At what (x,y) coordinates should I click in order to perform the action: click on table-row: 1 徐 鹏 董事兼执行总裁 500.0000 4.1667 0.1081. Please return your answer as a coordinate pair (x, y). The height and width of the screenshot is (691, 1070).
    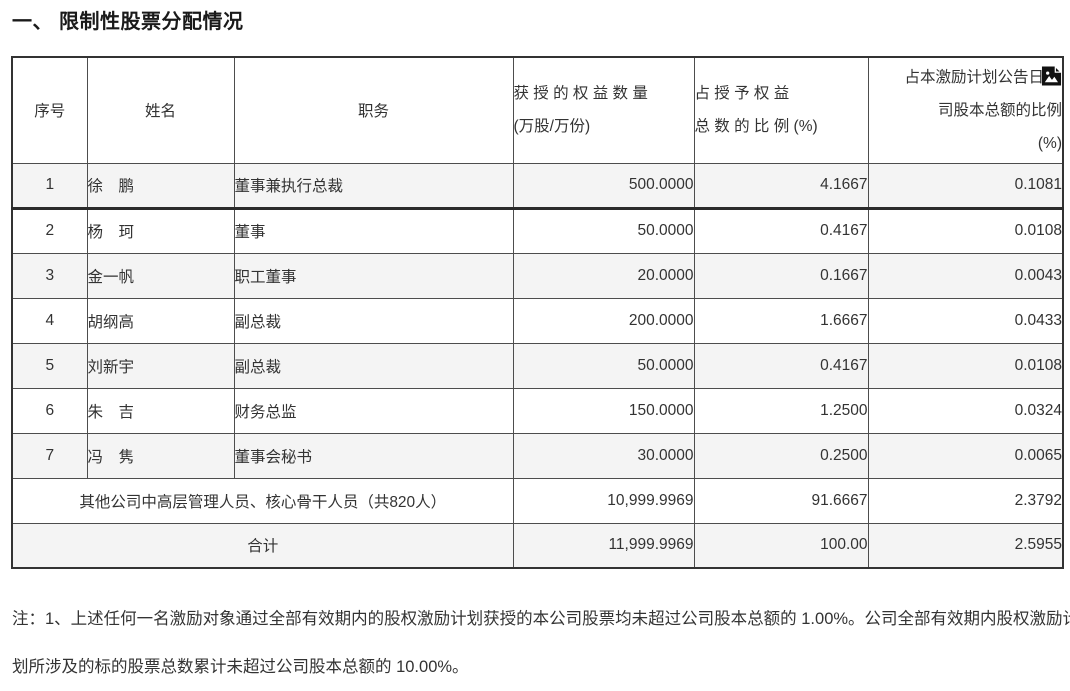
    Looking at the image, I should click on (537, 186).